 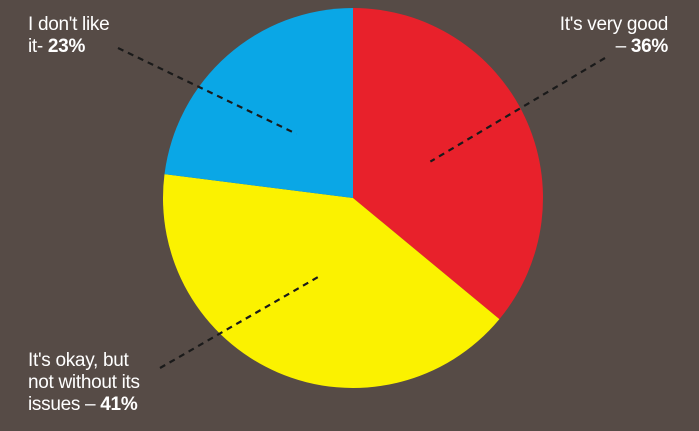 I want to click on leader-dont-like, so click(x=207, y=91).